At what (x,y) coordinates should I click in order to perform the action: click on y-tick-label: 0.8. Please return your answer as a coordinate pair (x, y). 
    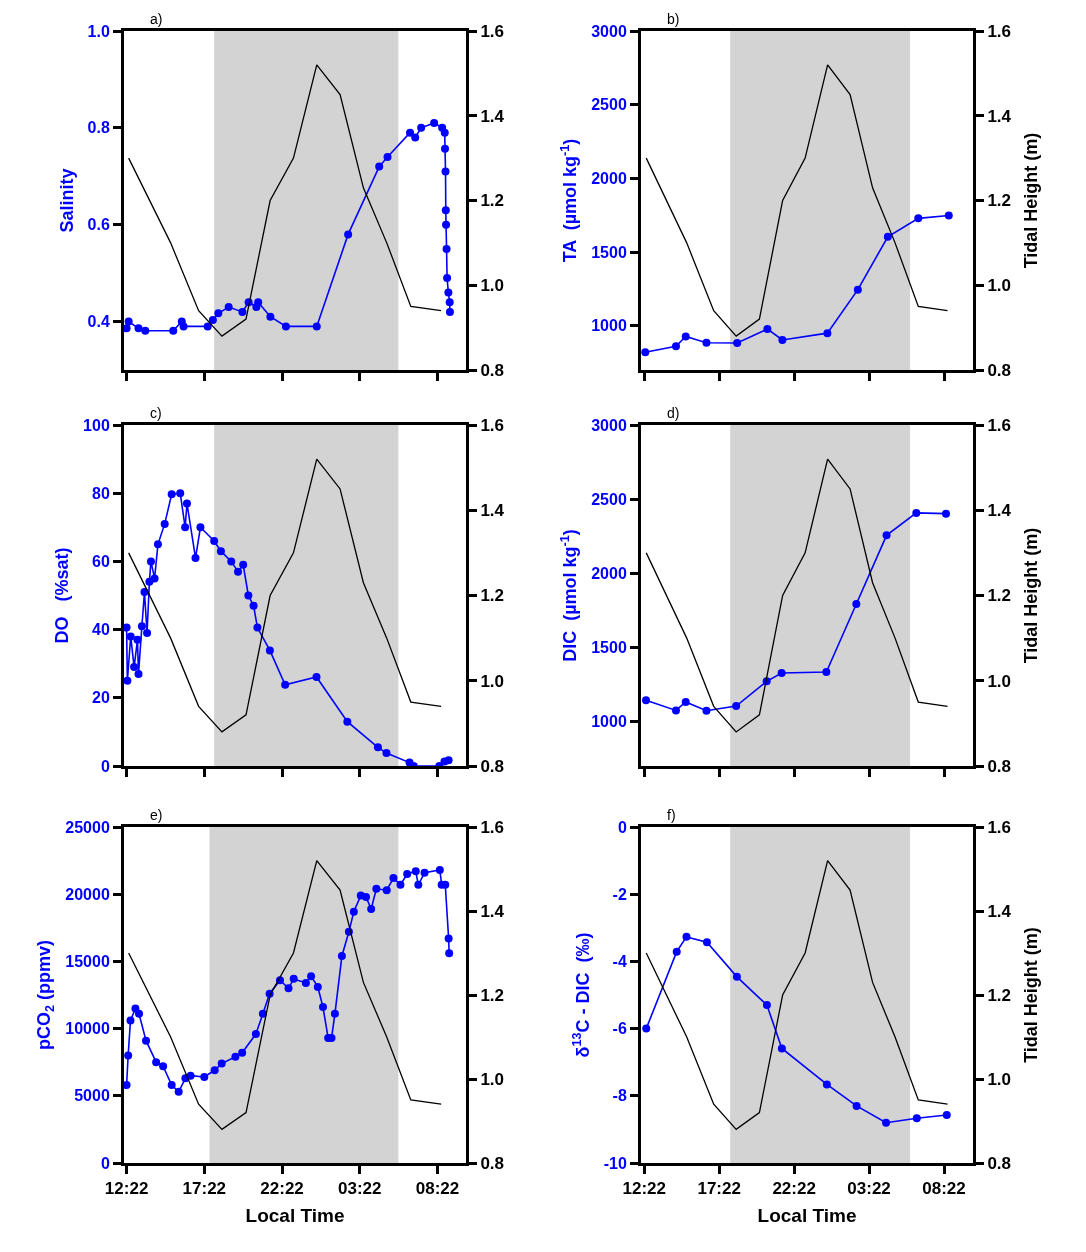
    Looking at the image, I should click on (98, 128).